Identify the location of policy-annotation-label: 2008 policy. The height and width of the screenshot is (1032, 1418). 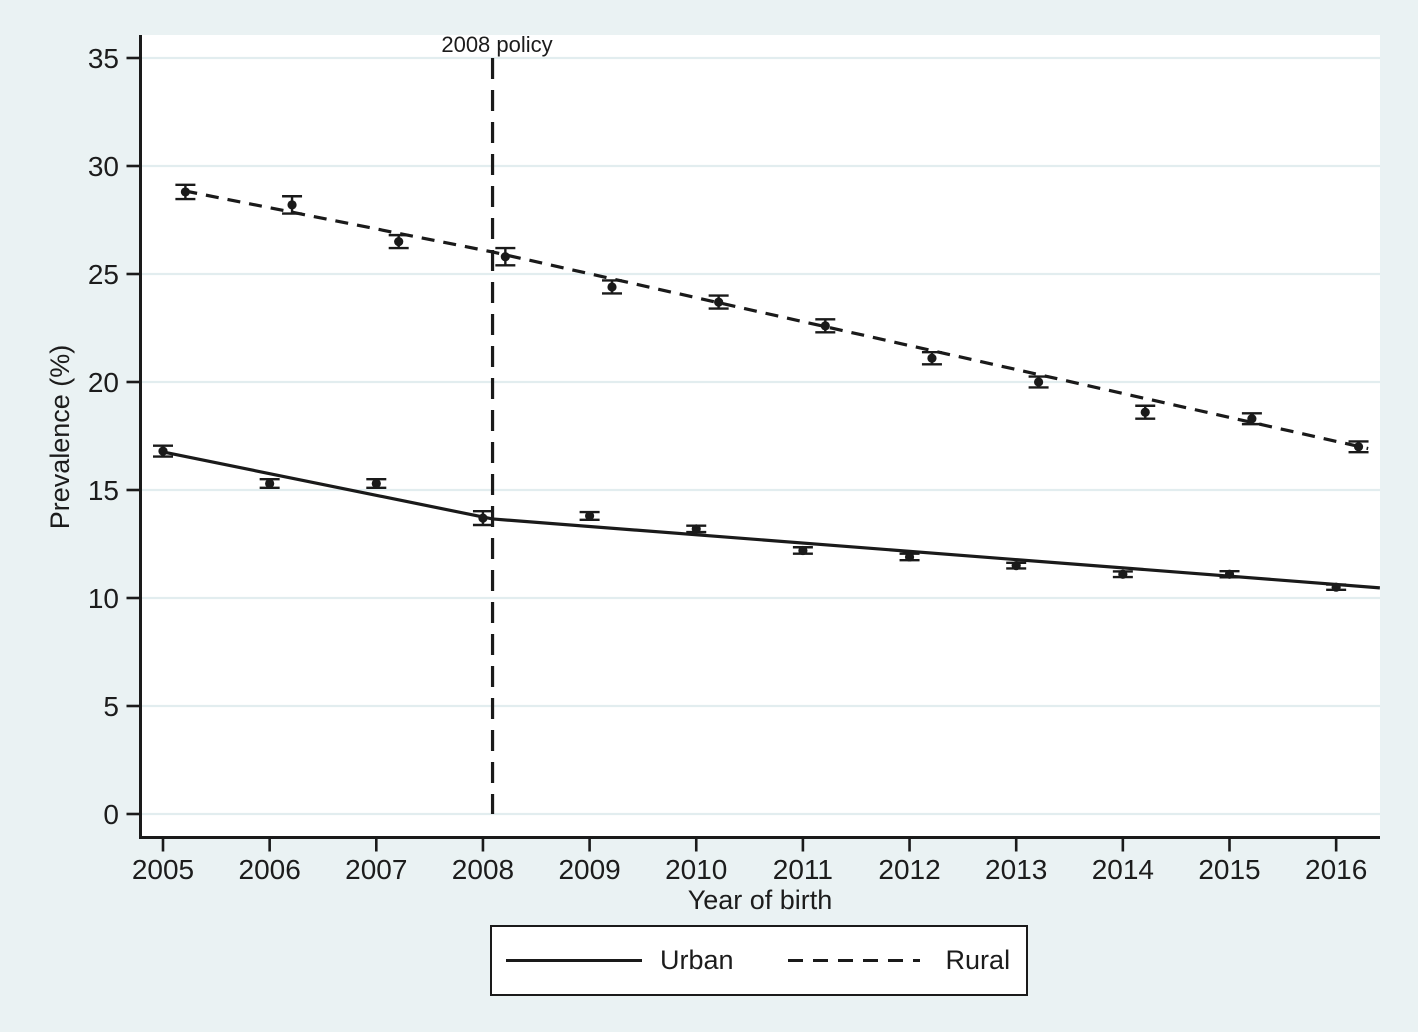
(497, 44).